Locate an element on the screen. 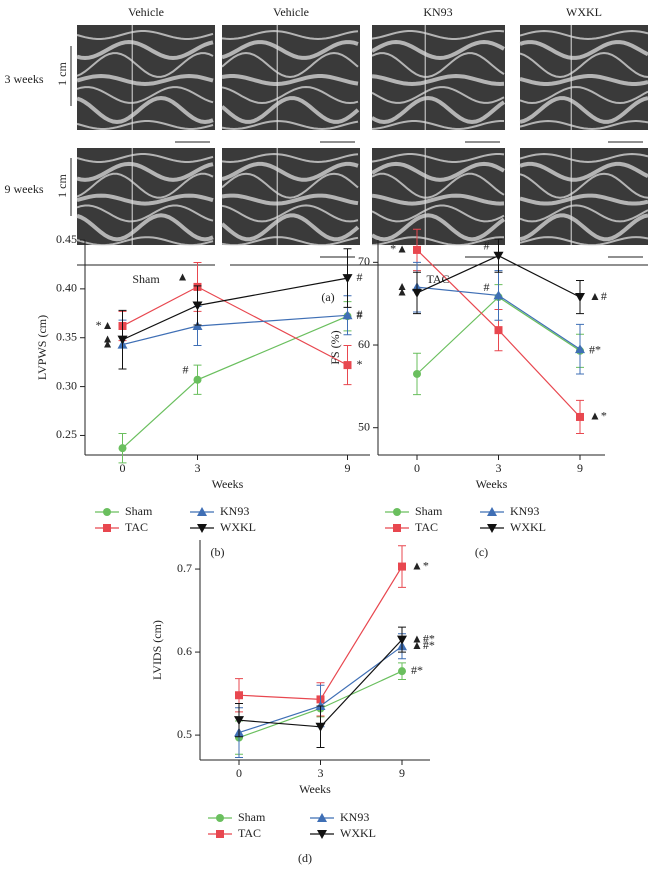  legend-label: TAC is located at coordinates (136, 527).